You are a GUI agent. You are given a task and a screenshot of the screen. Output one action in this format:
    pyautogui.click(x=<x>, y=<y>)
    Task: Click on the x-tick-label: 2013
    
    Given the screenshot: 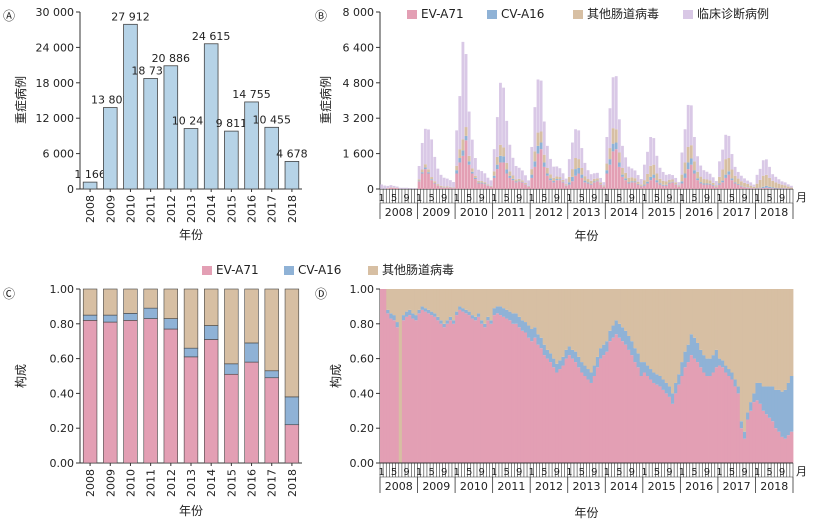 What is the action you would take?
    pyautogui.click(x=191, y=483)
    